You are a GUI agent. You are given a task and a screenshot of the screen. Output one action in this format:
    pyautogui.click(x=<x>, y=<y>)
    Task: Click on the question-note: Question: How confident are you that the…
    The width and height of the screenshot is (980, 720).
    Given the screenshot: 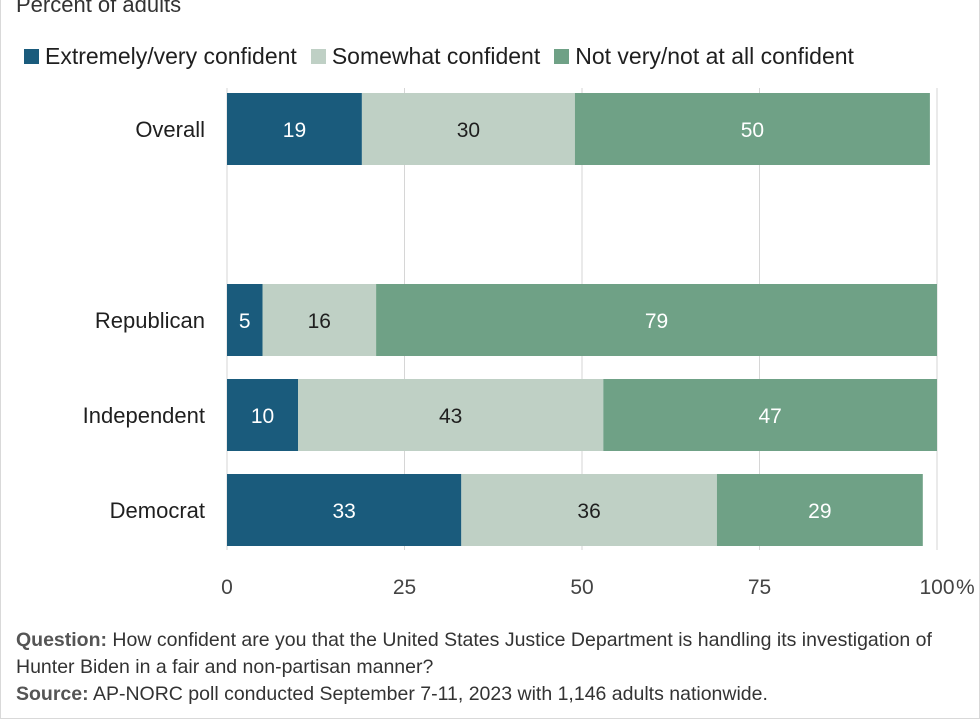 What is the action you would take?
    pyautogui.click(x=491, y=654)
    